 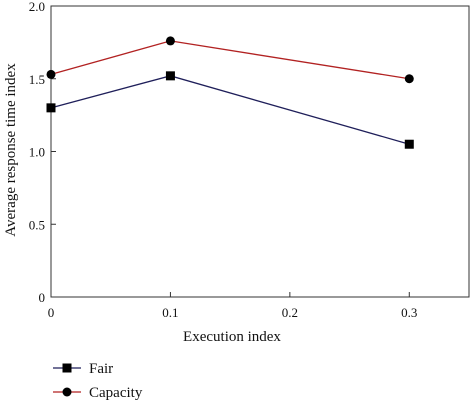 What do you see at coordinates (37, 152) in the screenshot?
I see `y-tick-label: 1.0` at bounding box center [37, 152].